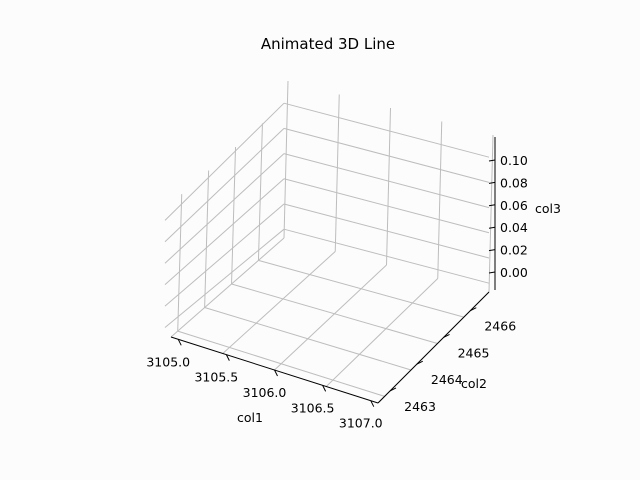 This screenshot has width=640, height=480. Describe the element at coordinates (514, 250) in the screenshot. I see `z-tick-label: 0.02` at that location.